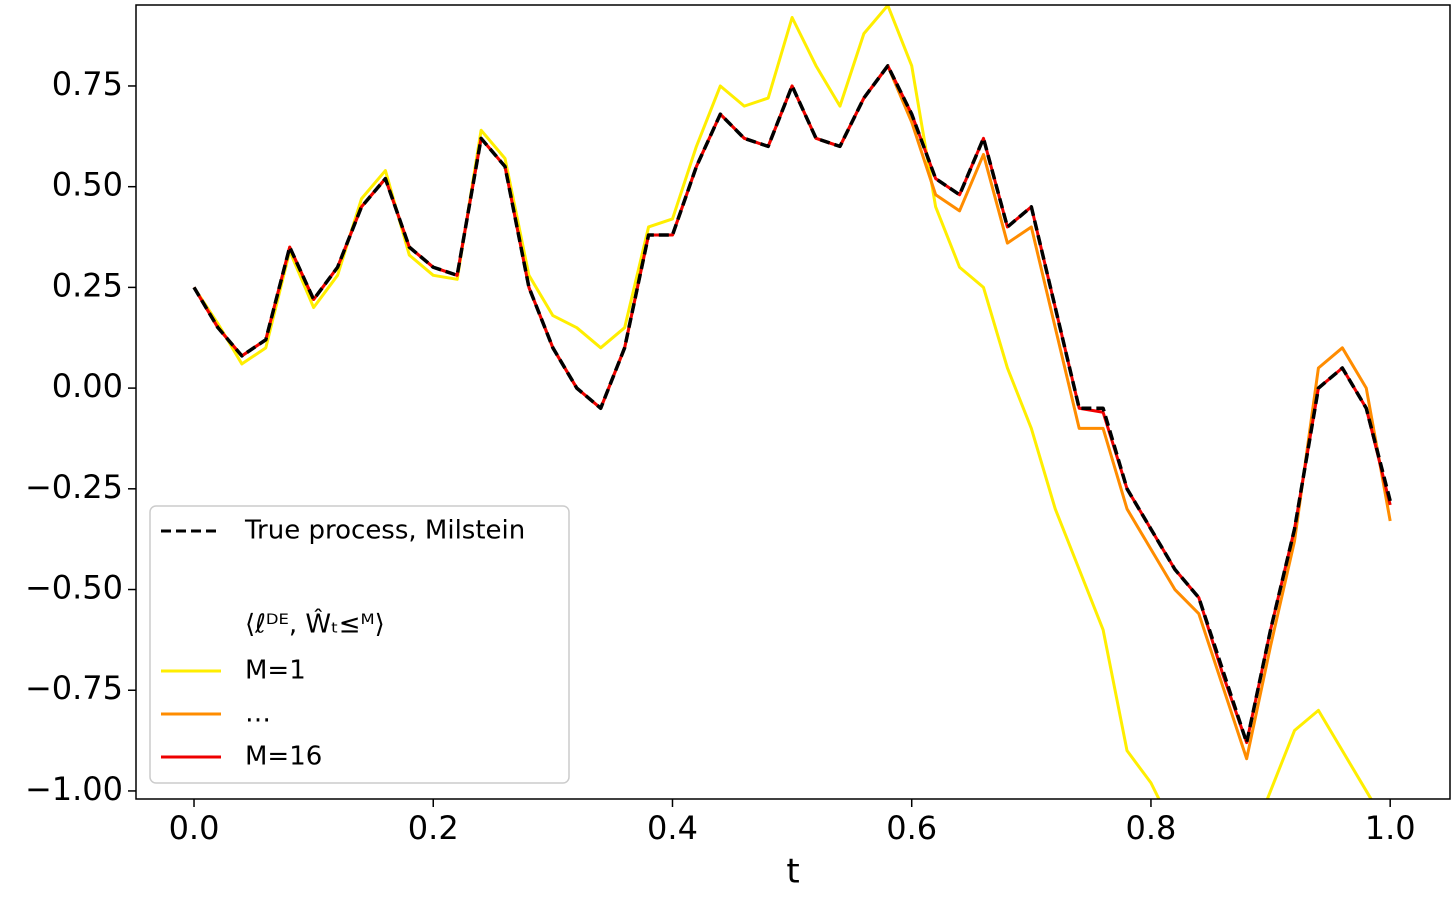  Describe the element at coordinates (792, 872) in the screenshot. I see `x-axis-label: t` at that location.